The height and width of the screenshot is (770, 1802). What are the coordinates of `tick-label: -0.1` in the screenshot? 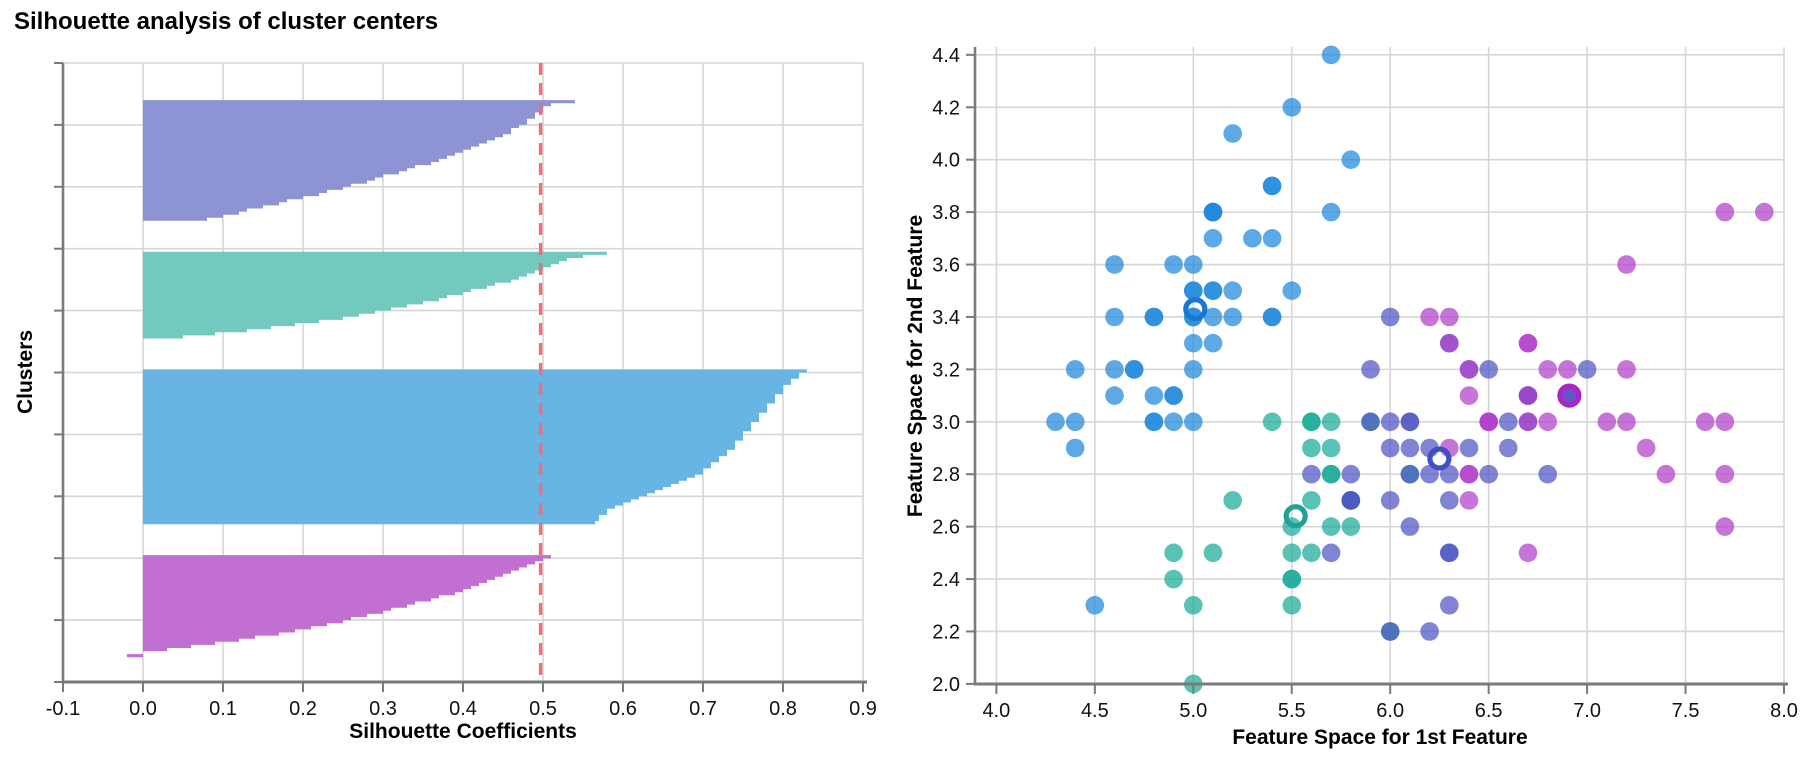 It's located at (63, 709).